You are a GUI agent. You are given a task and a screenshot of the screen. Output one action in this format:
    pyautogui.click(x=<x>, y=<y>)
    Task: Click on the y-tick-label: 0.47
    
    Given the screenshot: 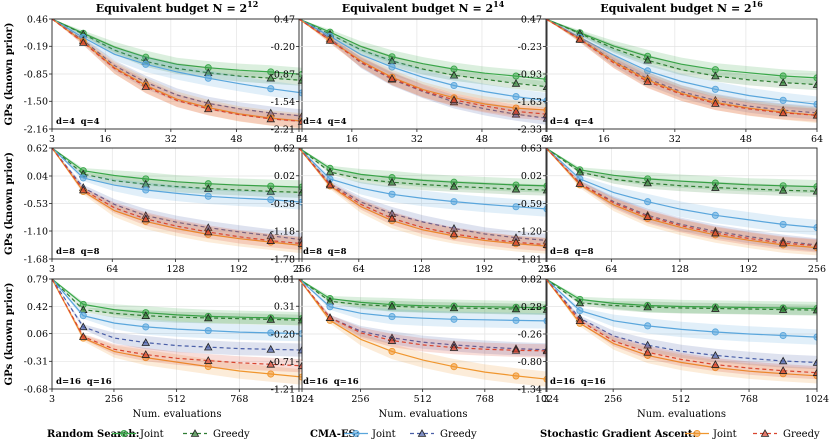 What is the action you would take?
    pyautogui.click(x=531, y=19)
    